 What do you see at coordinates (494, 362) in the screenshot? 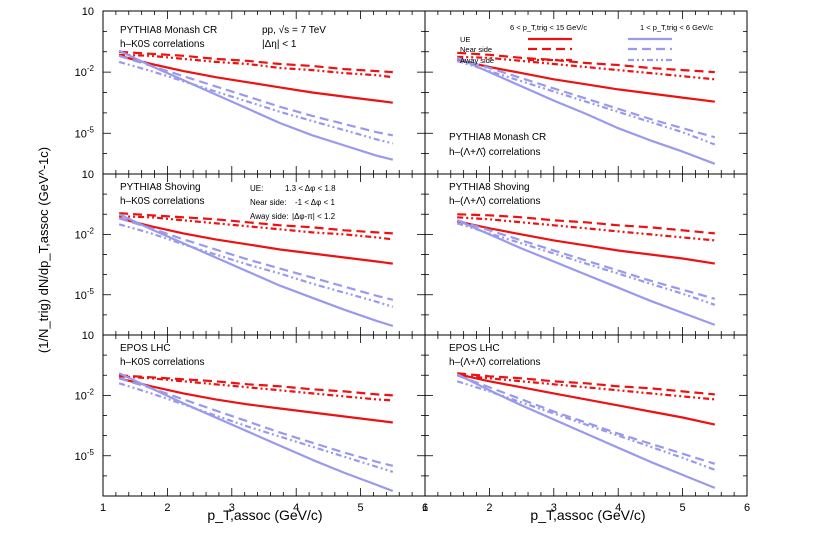
I see `particle-label-bottom-right: h–(Λ+Λ̄) correlations` at bounding box center [494, 362].